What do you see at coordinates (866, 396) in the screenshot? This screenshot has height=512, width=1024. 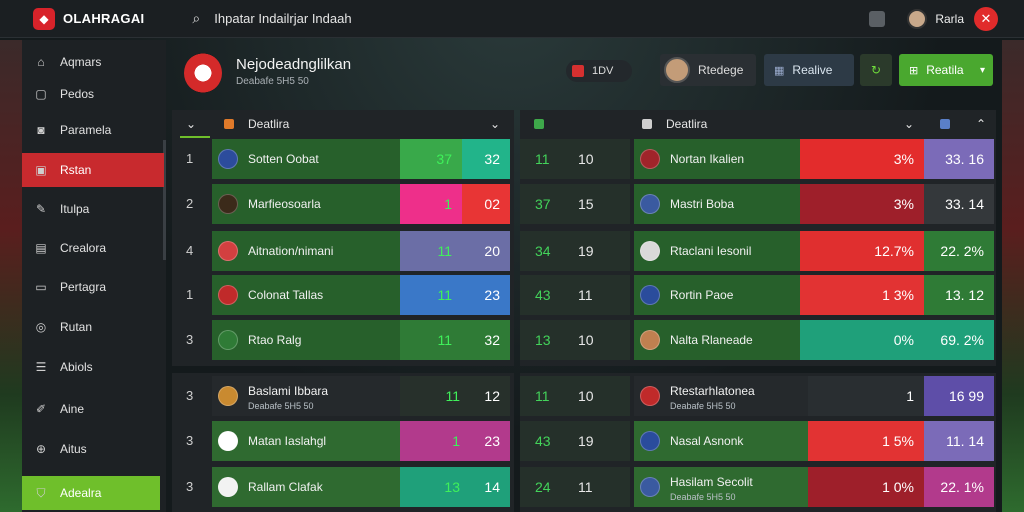 I see `percent-cell: 1` at bounding box center [866, 396].